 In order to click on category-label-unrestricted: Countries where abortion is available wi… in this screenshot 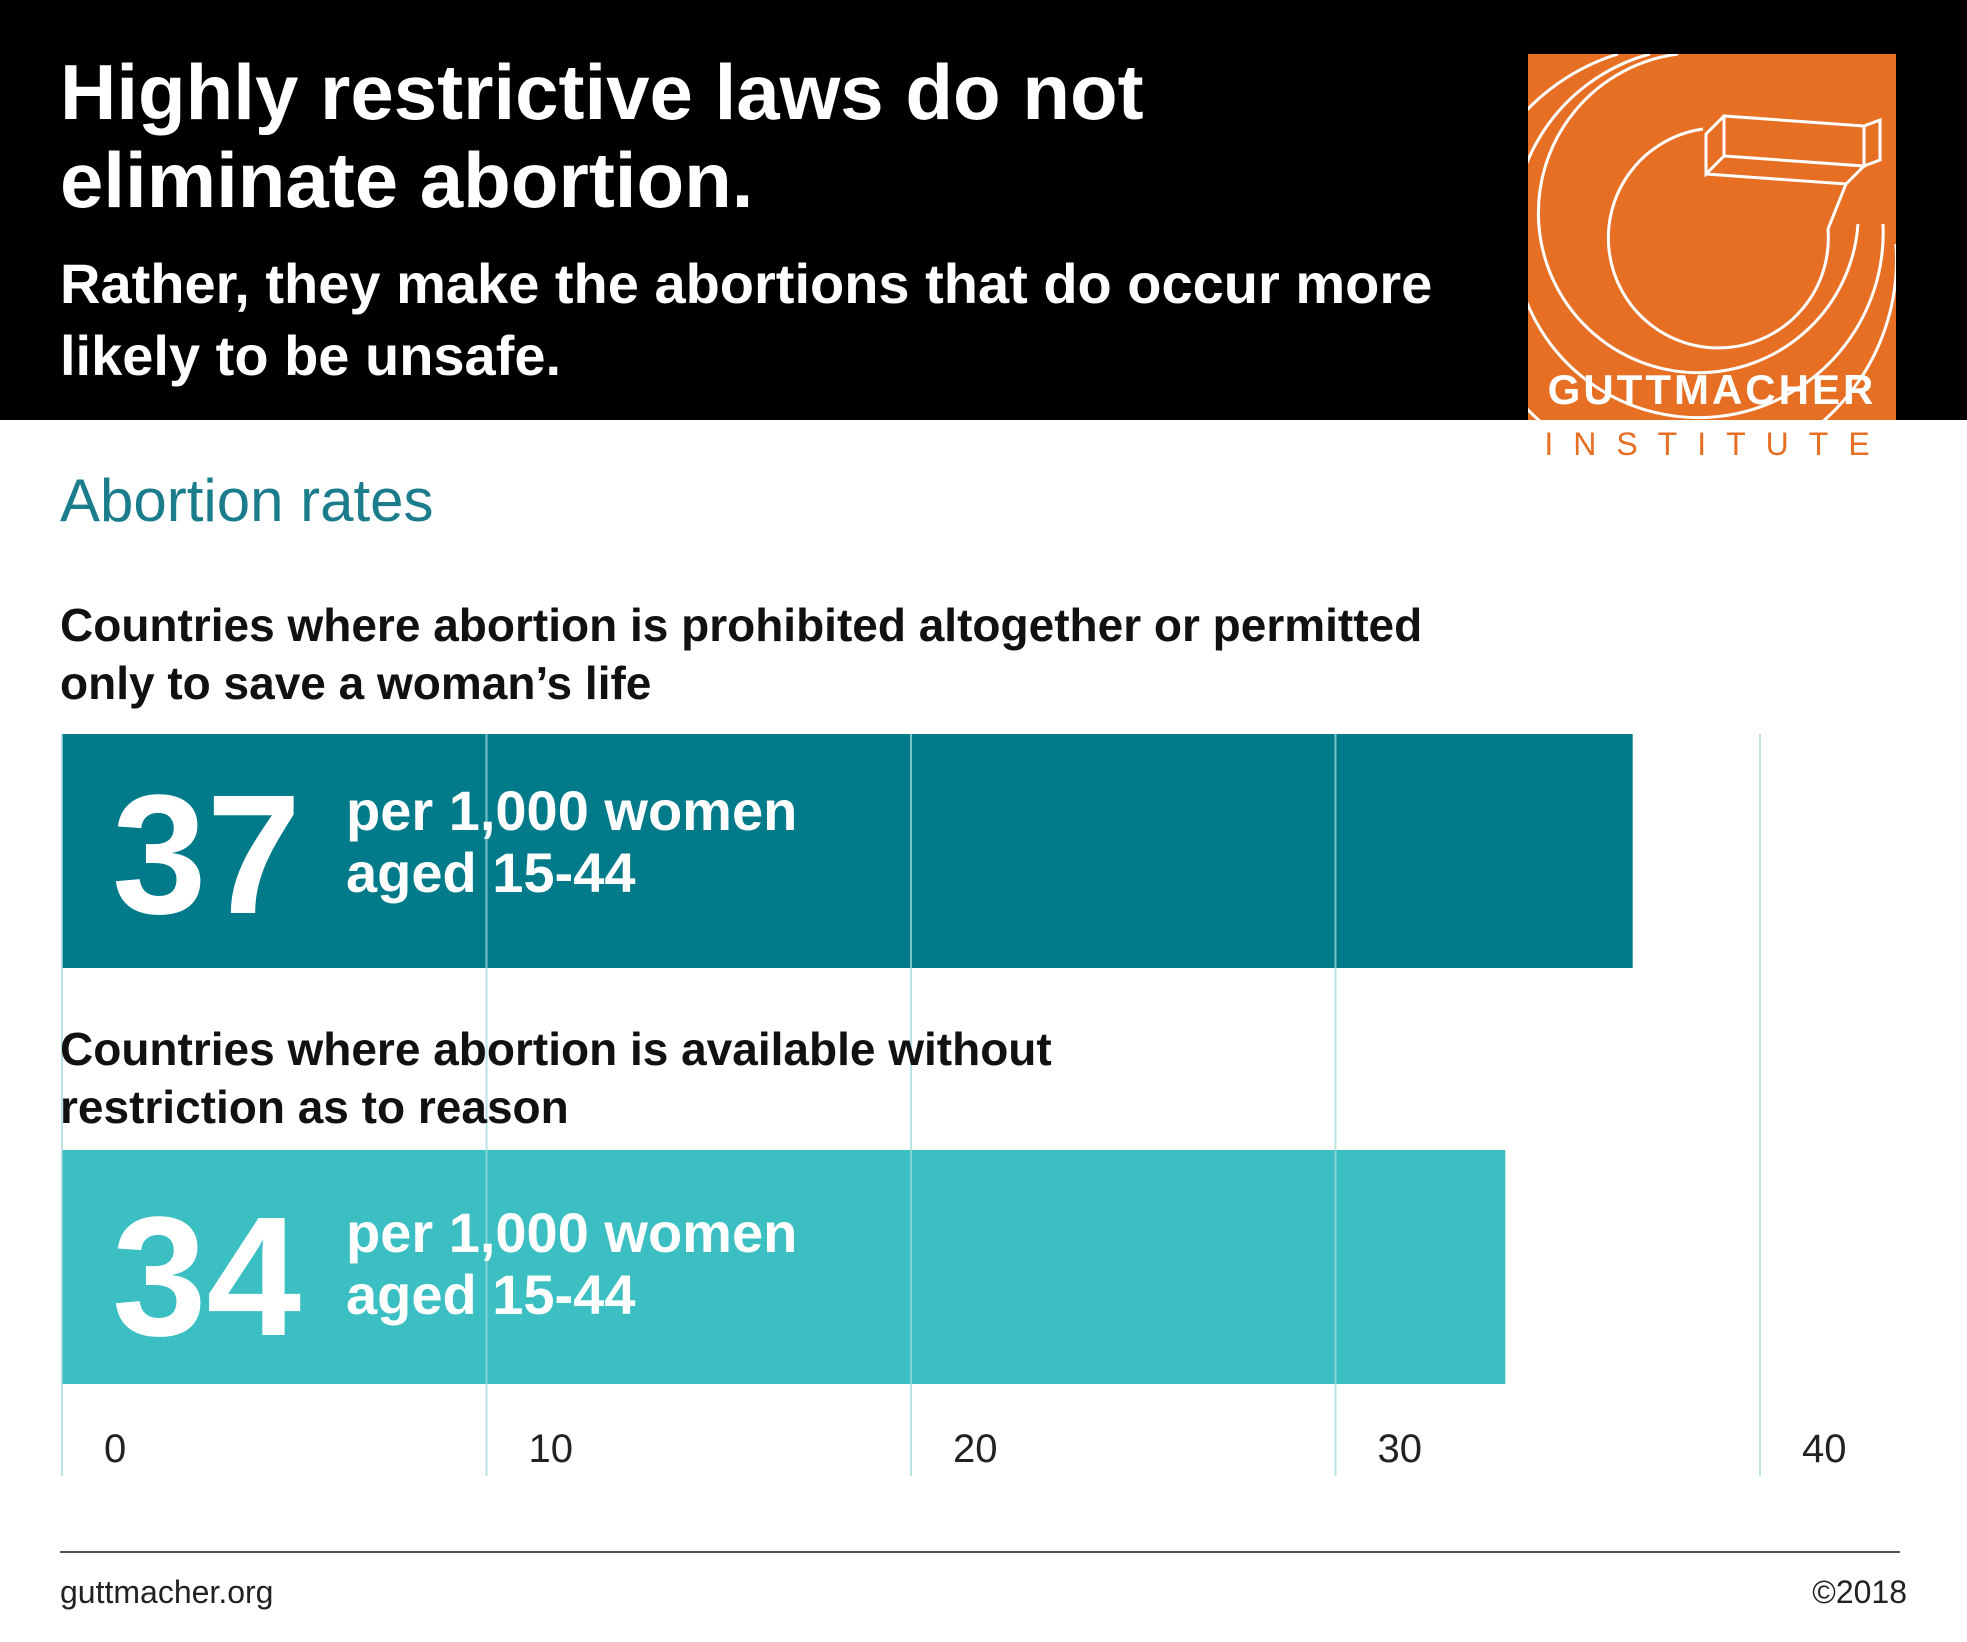, I will do `click(556, 1078)`.